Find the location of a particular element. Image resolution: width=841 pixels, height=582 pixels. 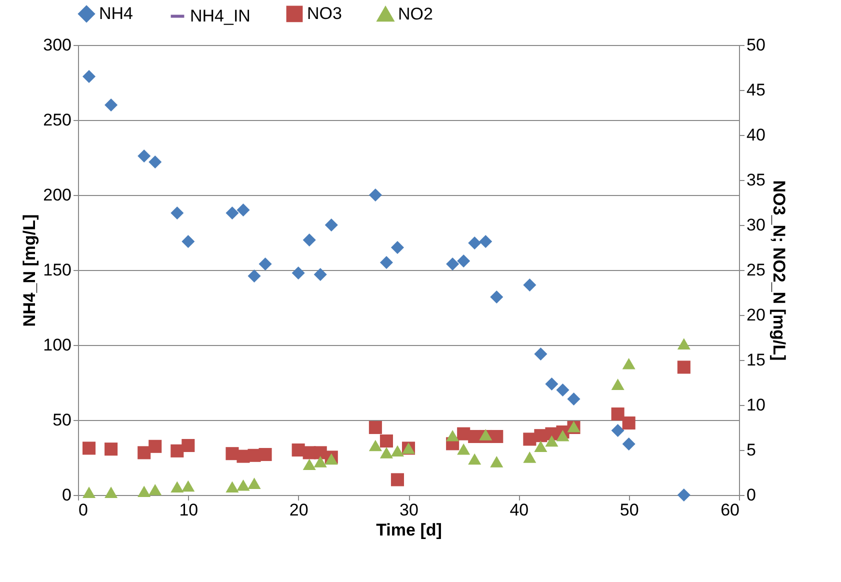

x-tick-label: 10 is located at coordinates (188, 510).